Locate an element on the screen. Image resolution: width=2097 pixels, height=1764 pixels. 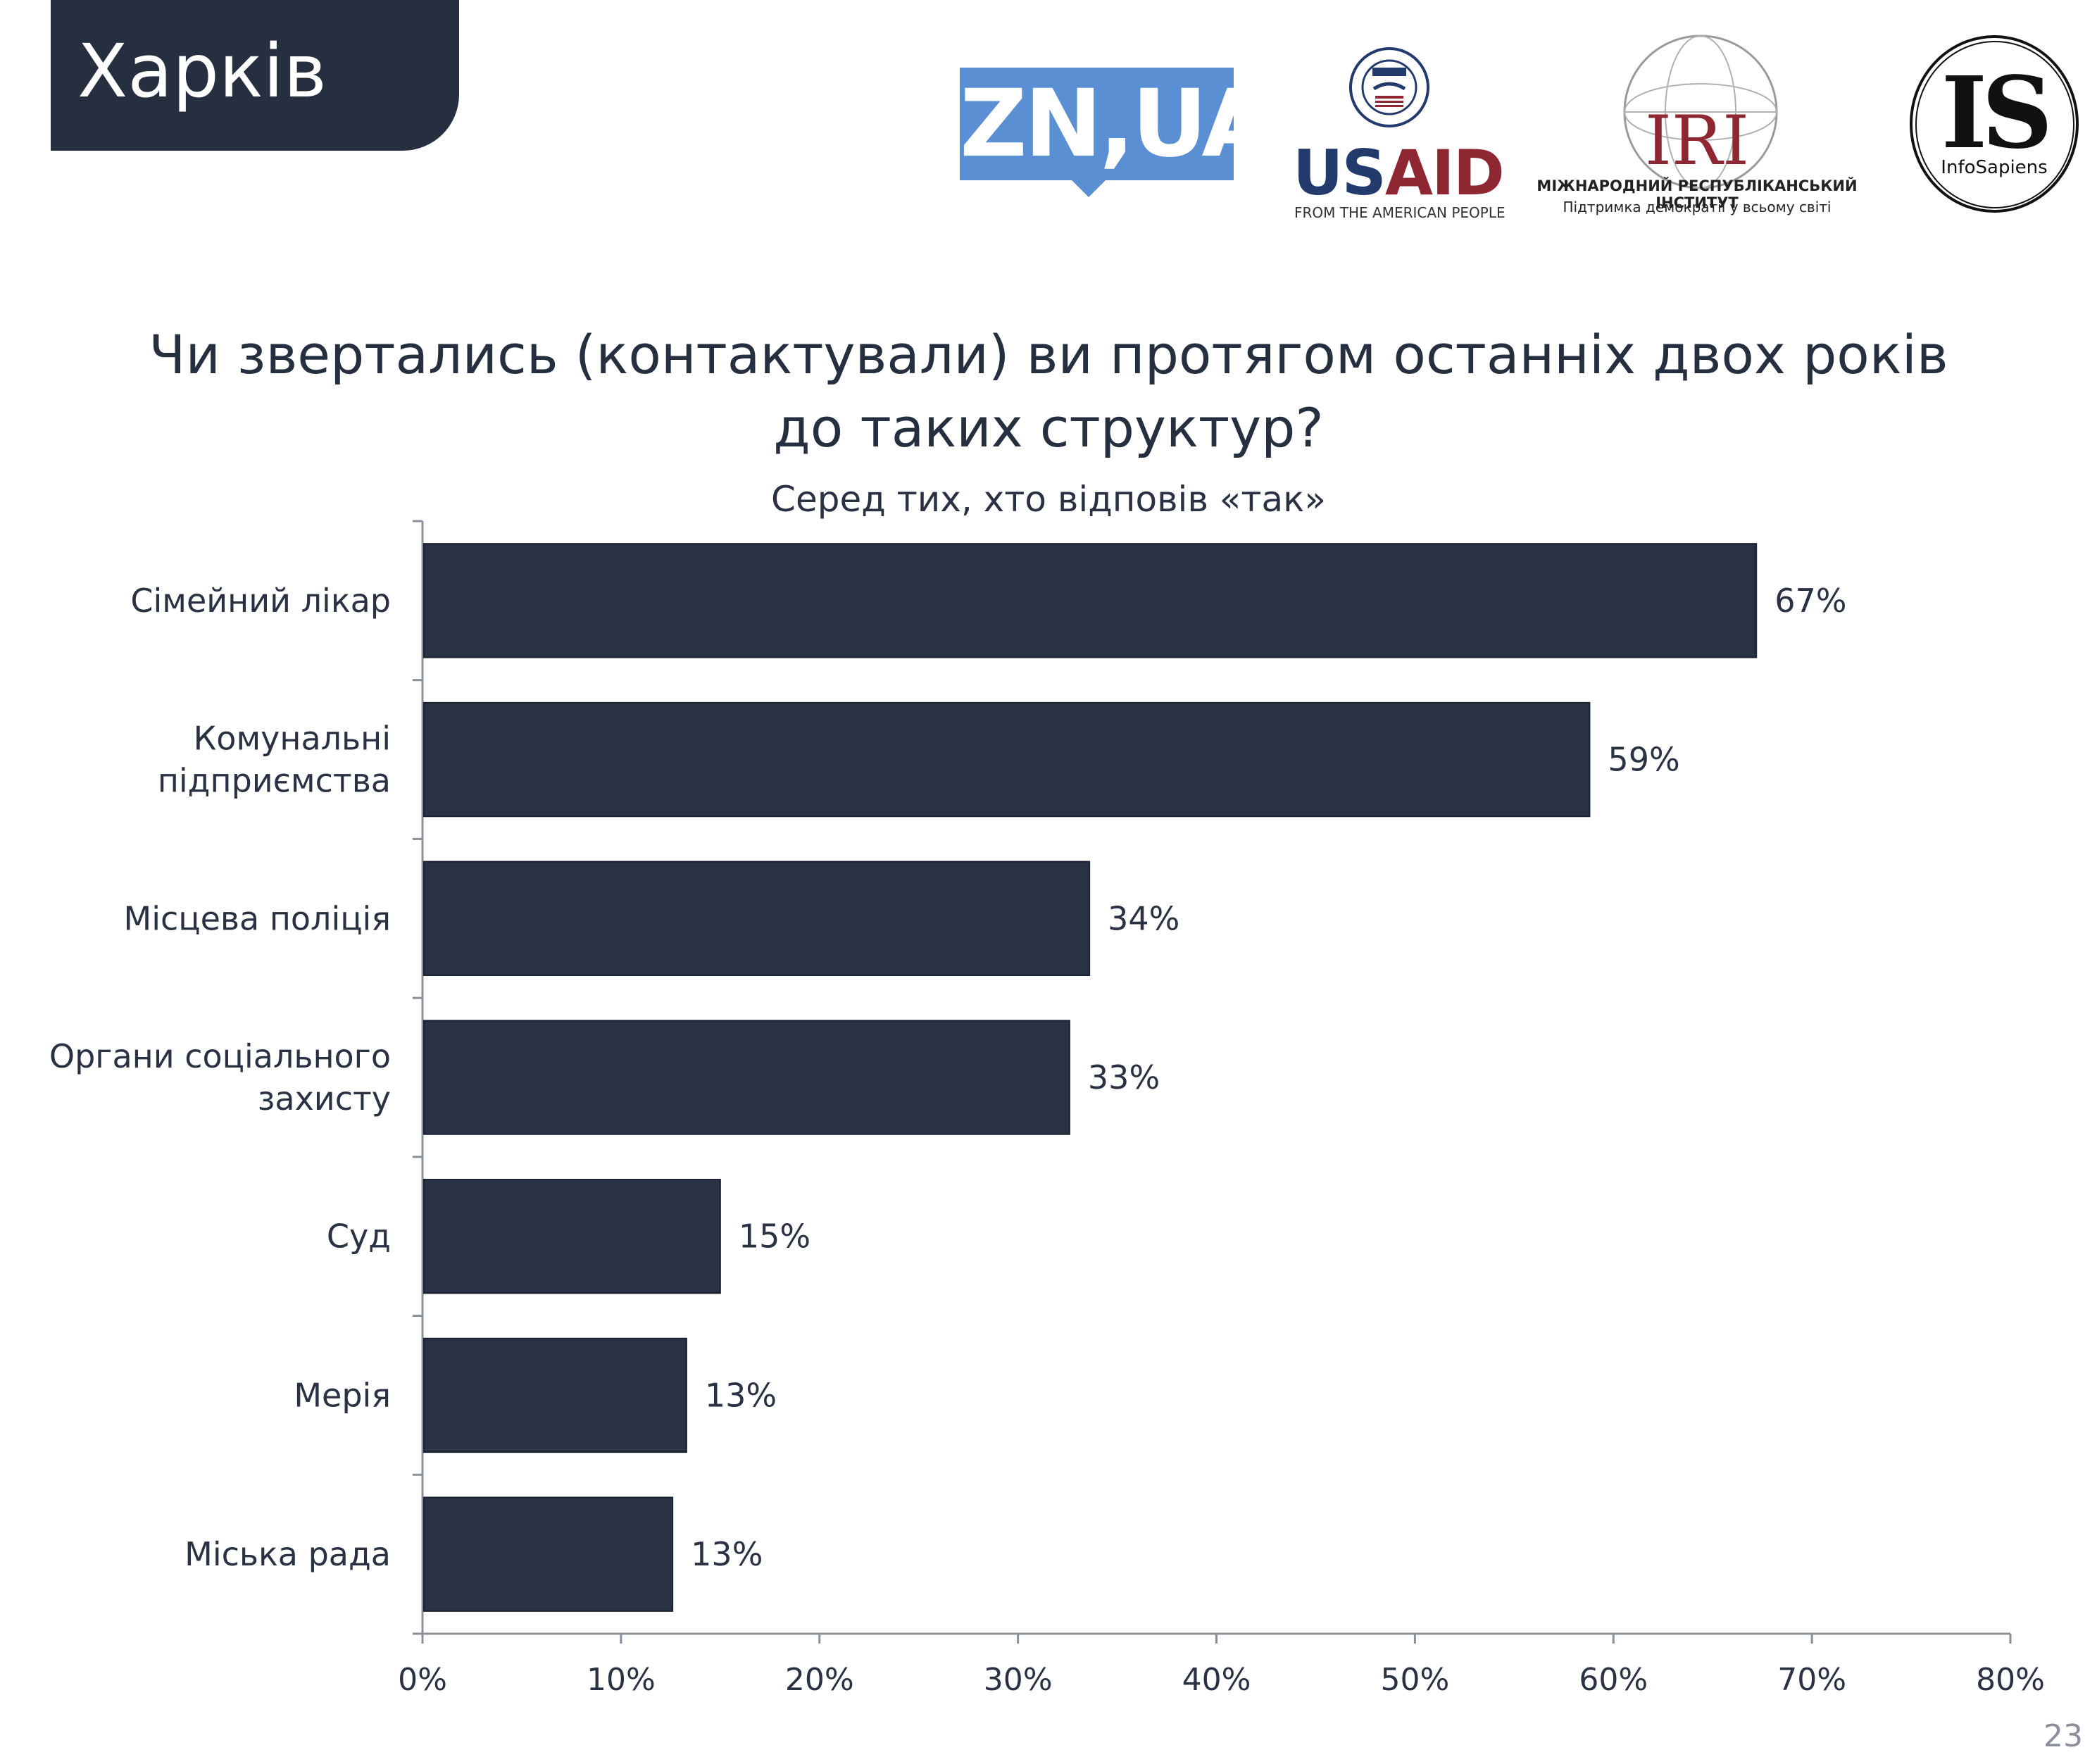
category-label: підприємства is located at coordinates (274, 781).